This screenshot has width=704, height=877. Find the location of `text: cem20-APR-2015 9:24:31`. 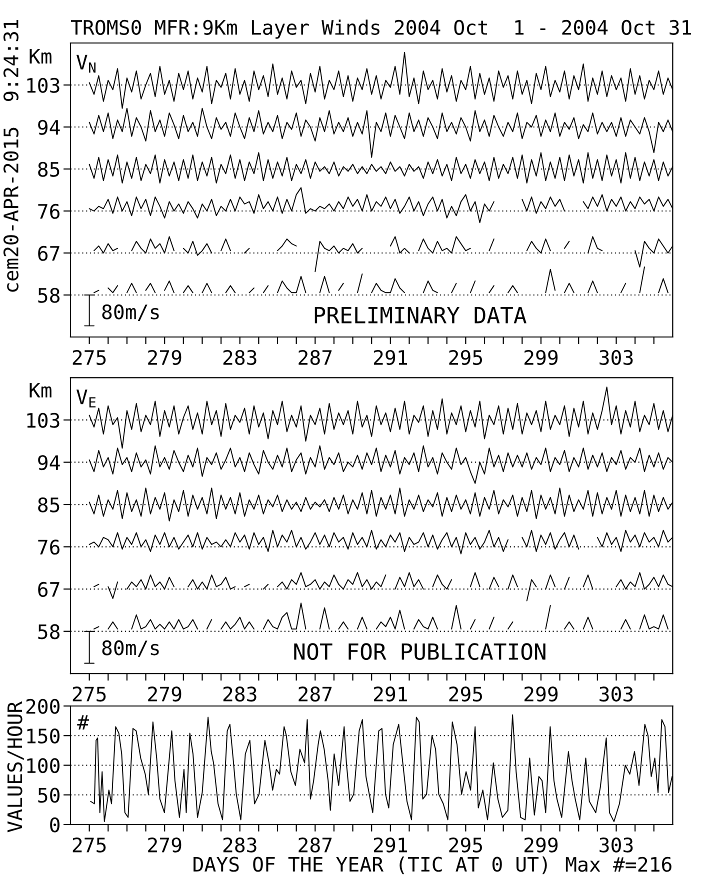

text: cem20-APR-2015 9:24:31 is located at coordinates (10, 156).